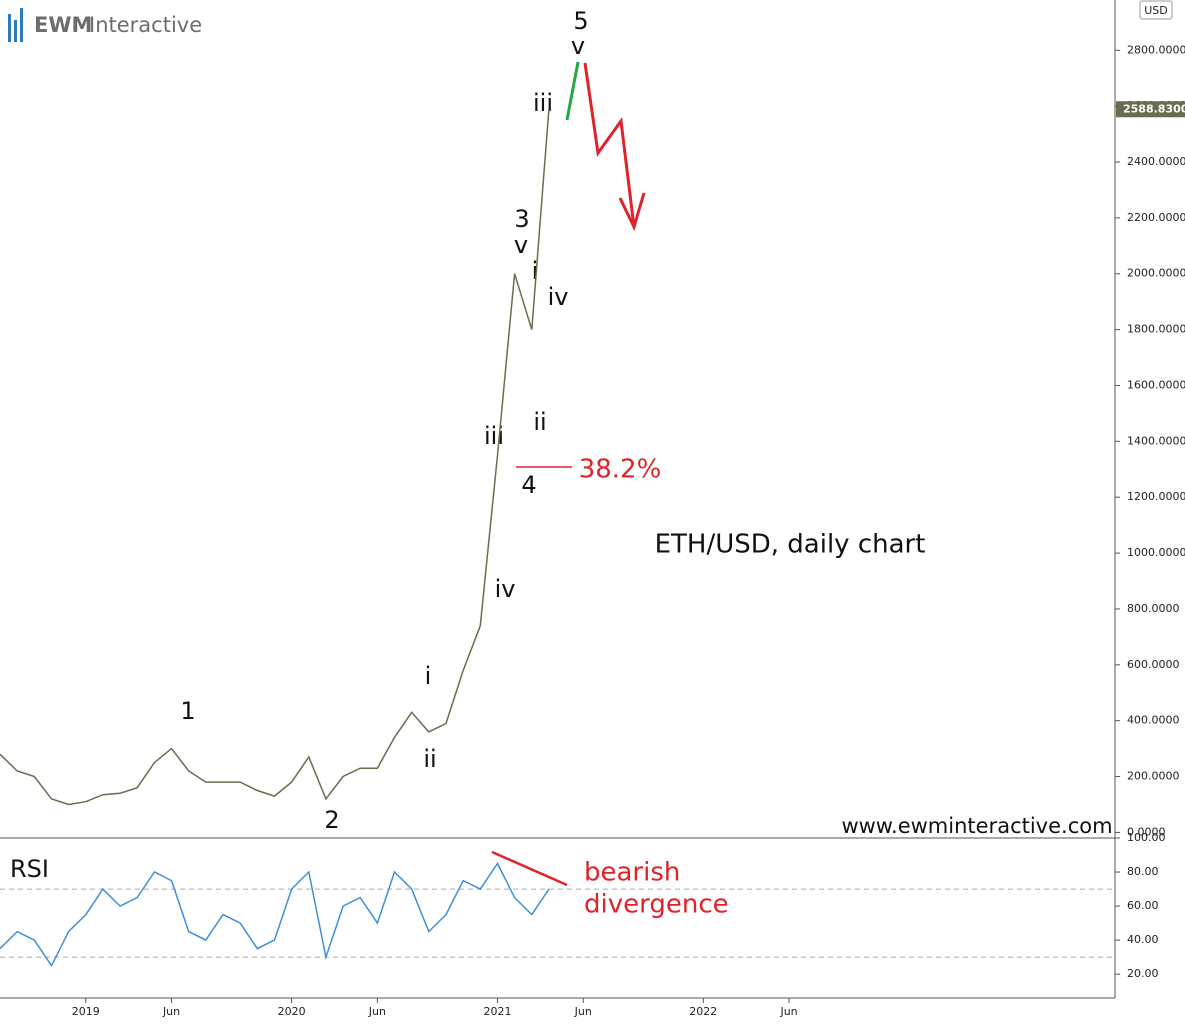 Image resolution: width=1185 pixels, height=1024 pixels. I want to click on y-tick-label: 2200.0000, so click(1156, 217).